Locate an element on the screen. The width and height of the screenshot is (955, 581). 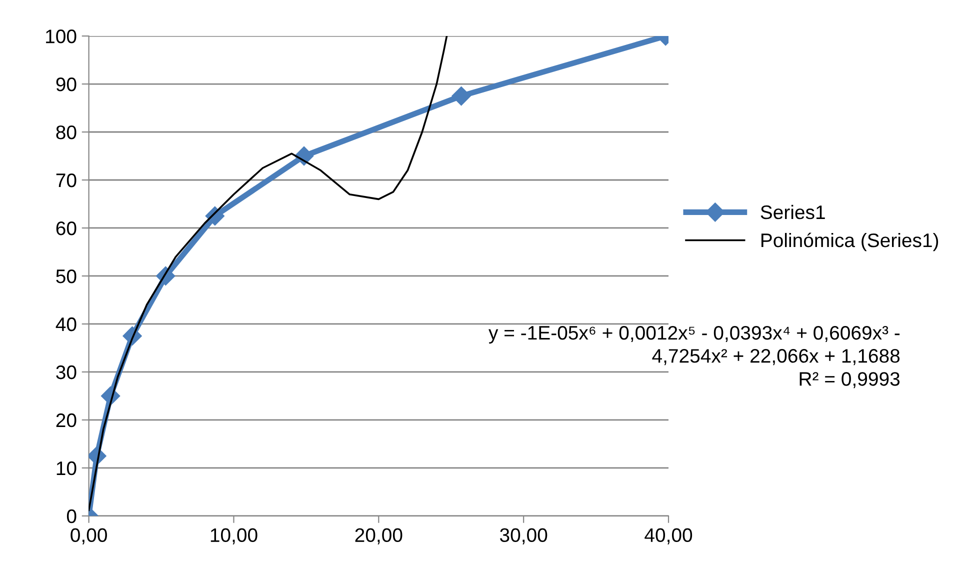
x-tick-label: 0,00 is located at coordinates (88, 536).